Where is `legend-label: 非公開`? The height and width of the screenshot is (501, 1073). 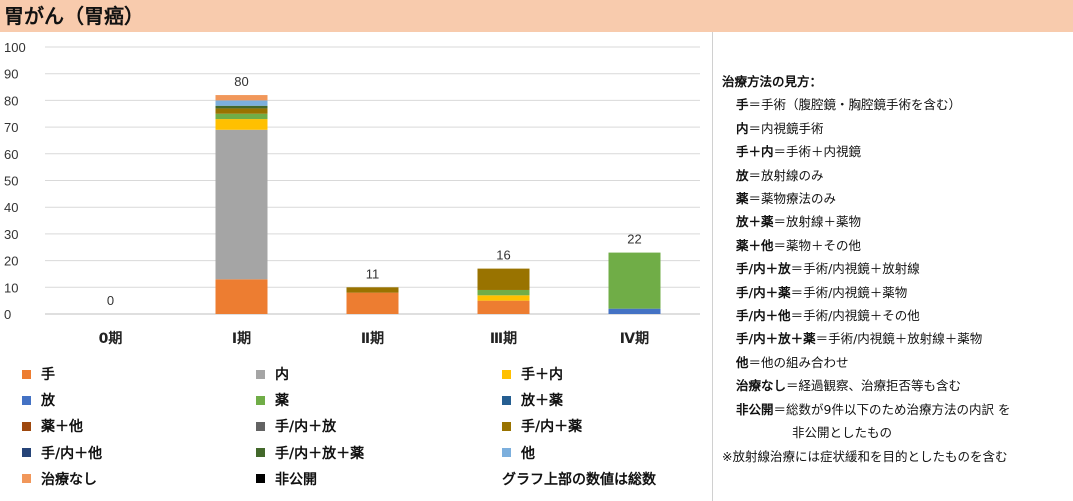 legend-label: 非公開 is located at coordinates (296, 479).